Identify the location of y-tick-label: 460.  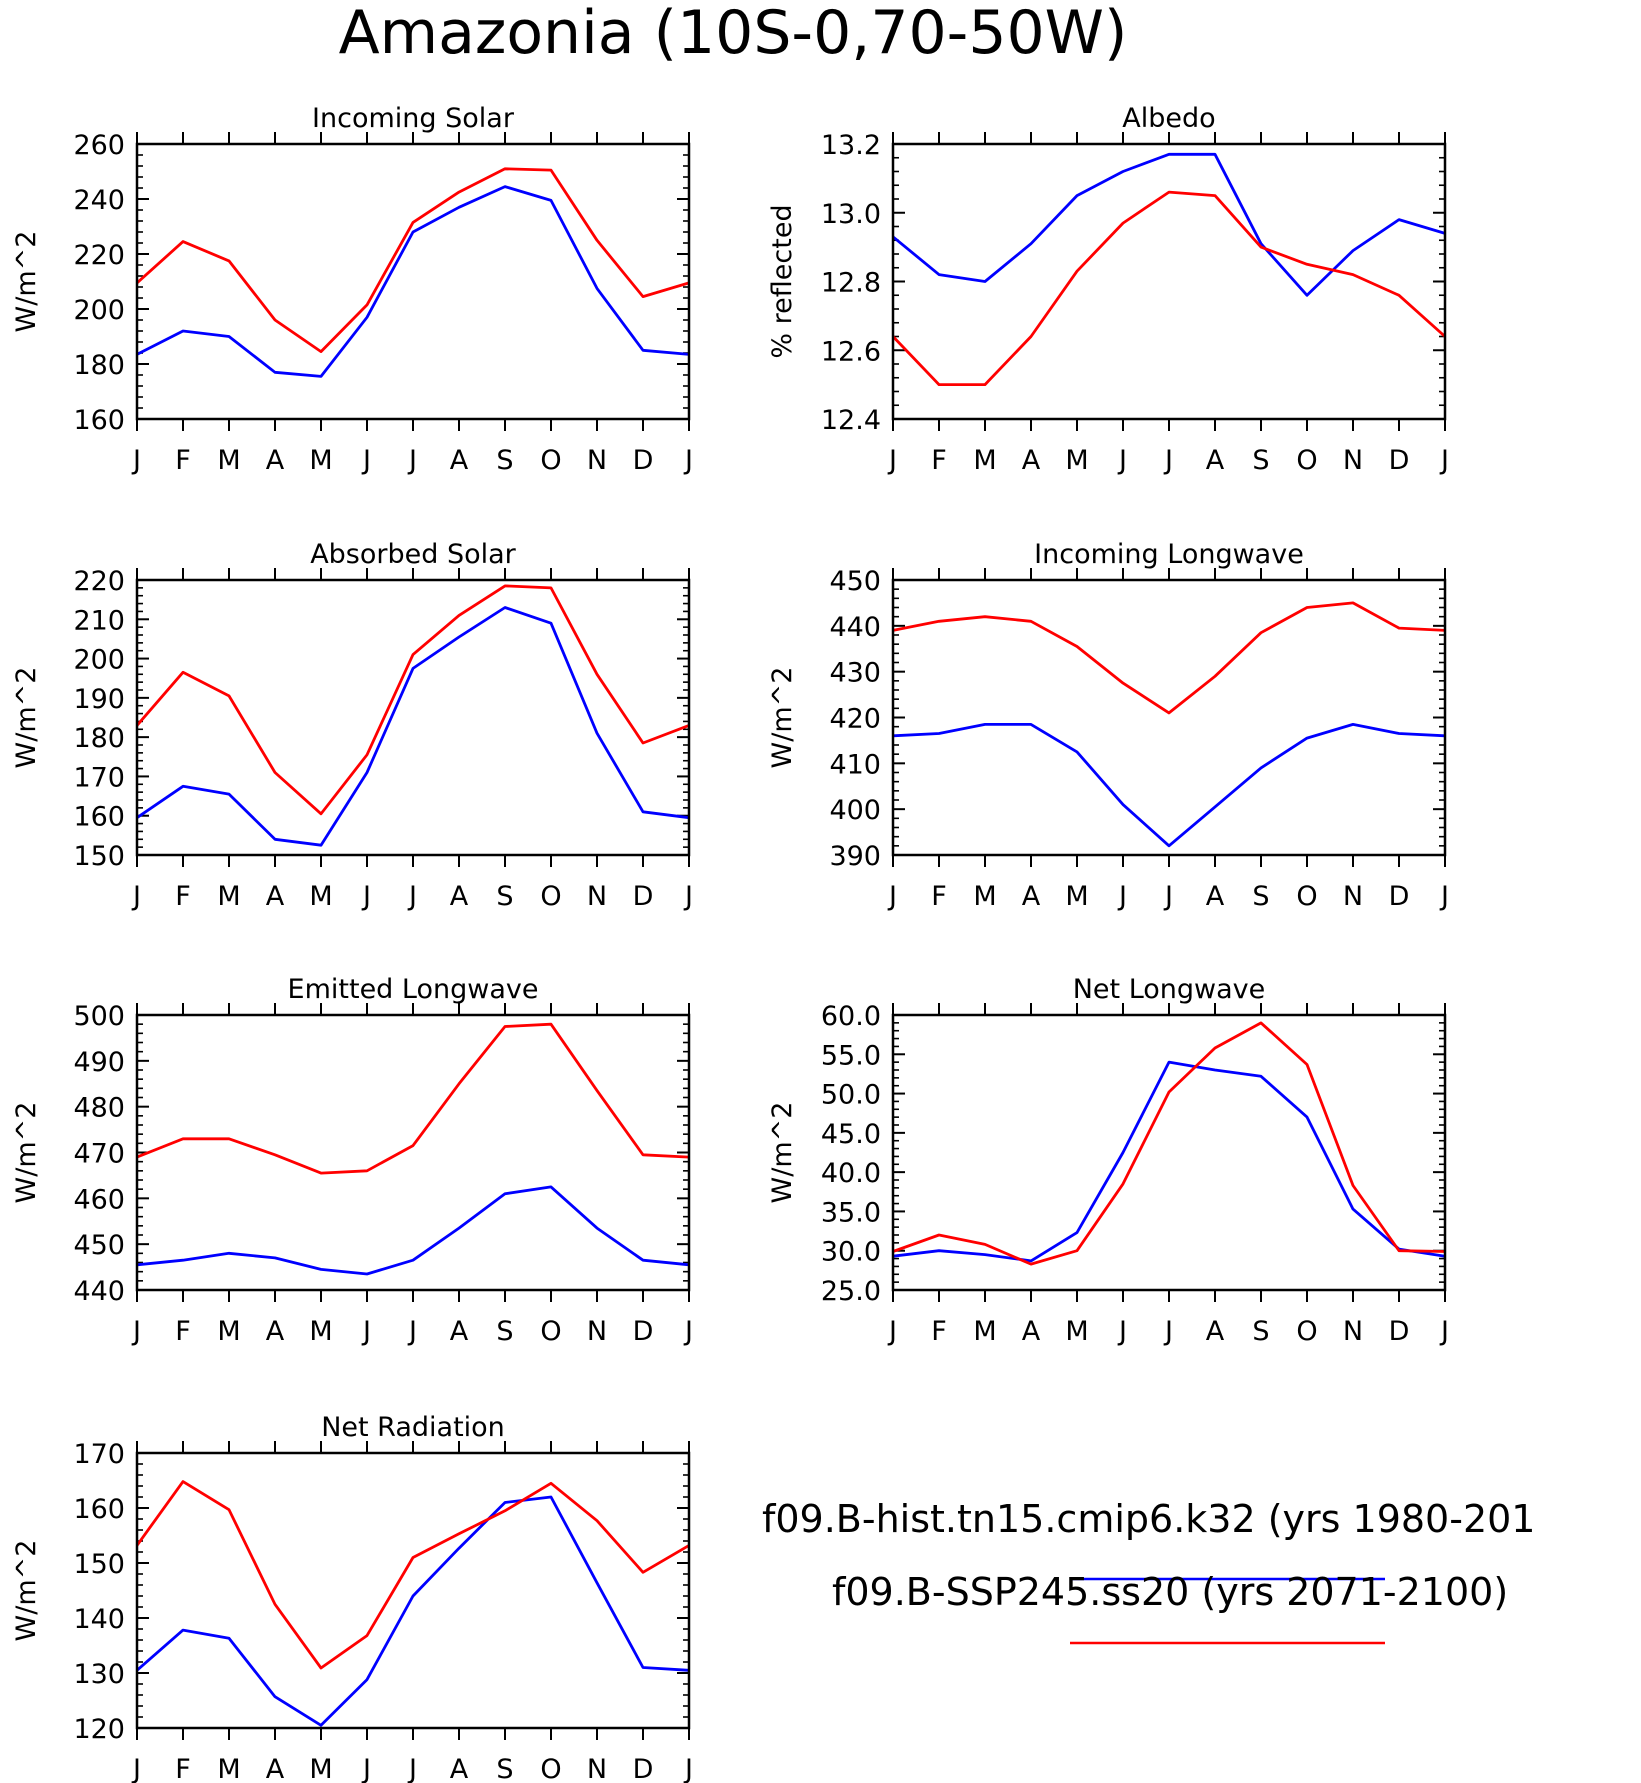
(99, 1199).